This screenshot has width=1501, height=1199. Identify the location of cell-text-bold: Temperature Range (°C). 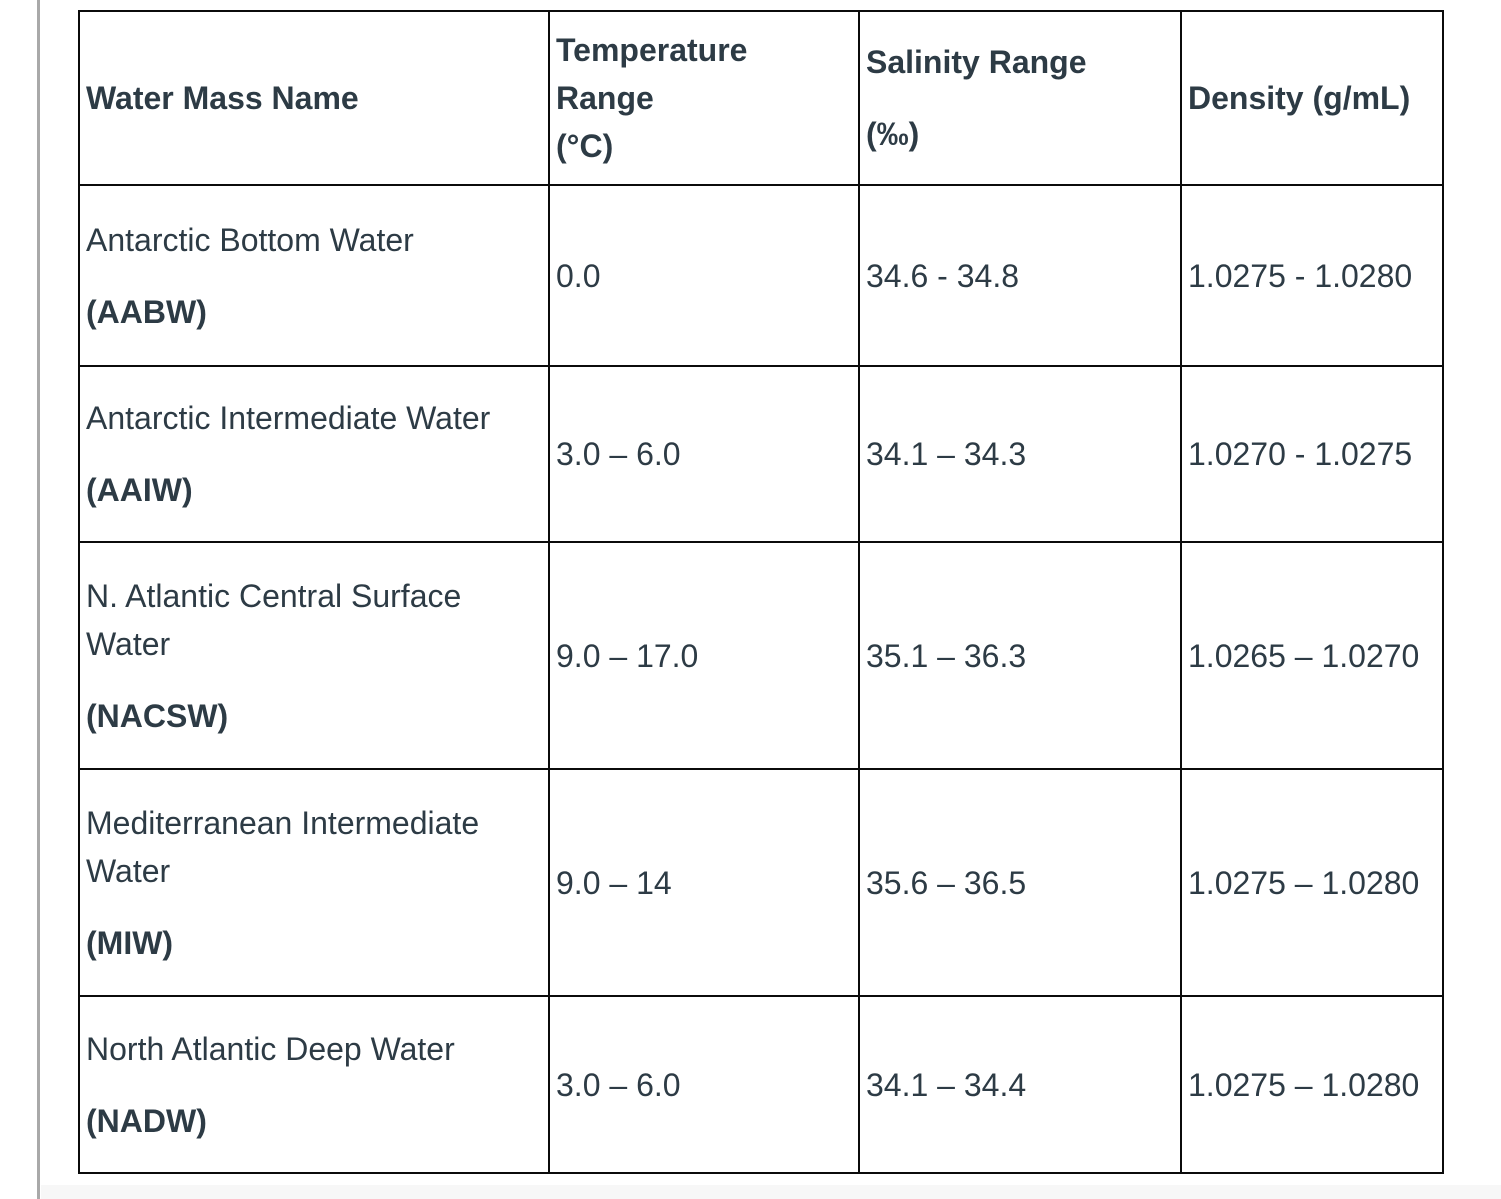
(652, 98).